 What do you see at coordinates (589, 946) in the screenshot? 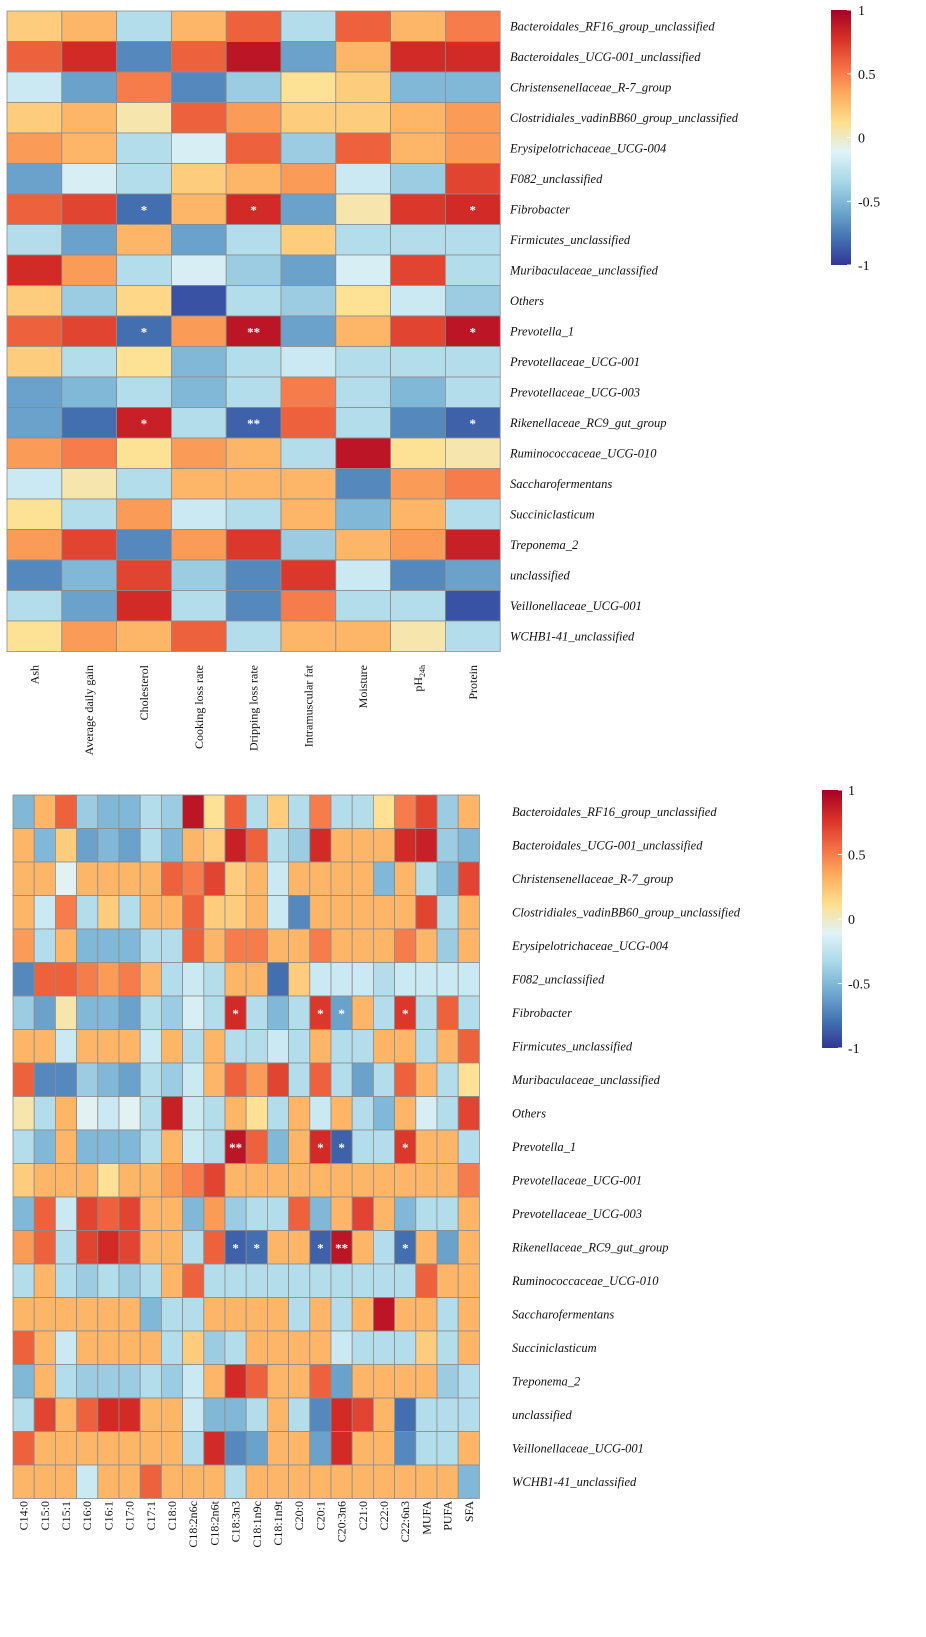
I see `row-label-erysipelotrichaceae-ucg-004: Erysipelotrichaceae_UCG-004` at bounding box center [589, 946].